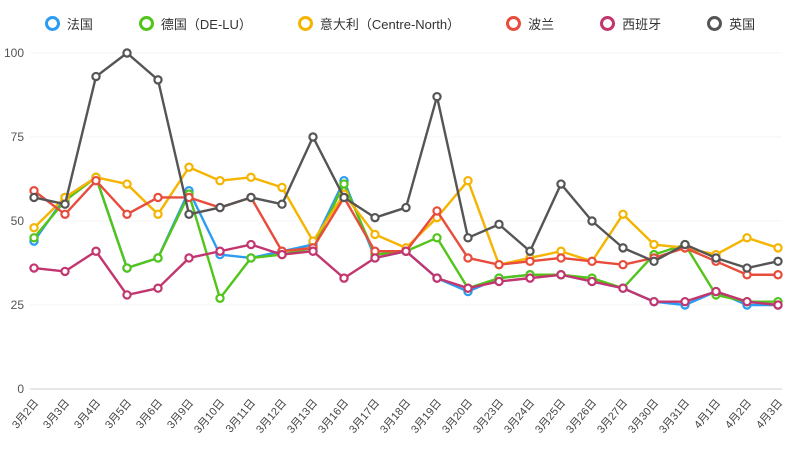 The width and height of the screenshot is (800, 453). Describe the element at coordinates (530, 23) in the screenshot. I see `legend-item-4: 波兰` at that location.